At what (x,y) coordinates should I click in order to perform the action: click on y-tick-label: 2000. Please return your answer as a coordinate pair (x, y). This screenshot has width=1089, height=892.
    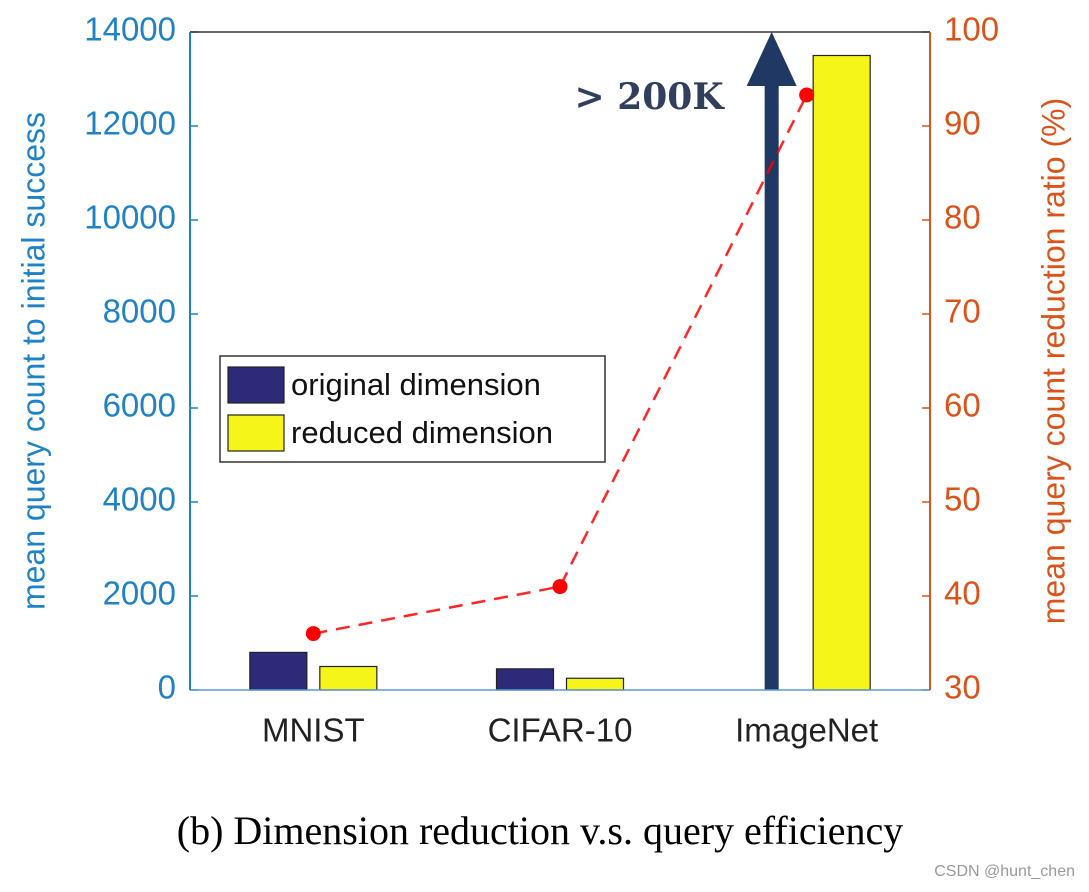
    Looking at the image, I should click on (139, 593).